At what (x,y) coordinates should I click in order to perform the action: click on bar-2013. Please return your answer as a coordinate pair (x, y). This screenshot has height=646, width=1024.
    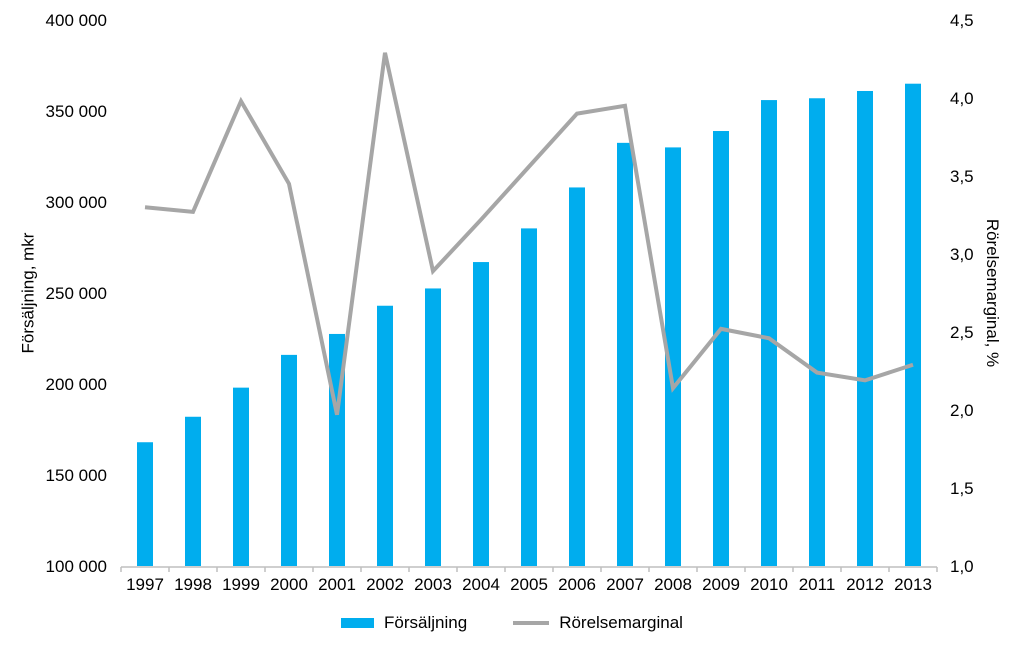
    Looking at the image, I should click on (913, 324).